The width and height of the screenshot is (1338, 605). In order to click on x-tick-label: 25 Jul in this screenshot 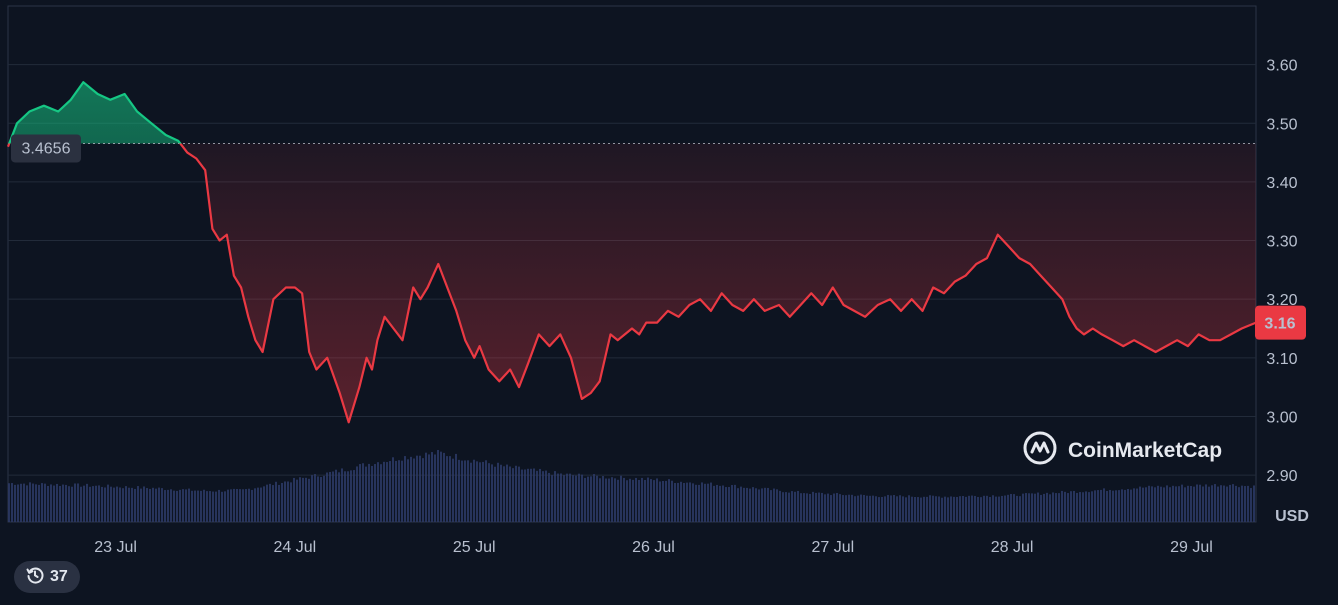, I will do `click(474, 547)`.